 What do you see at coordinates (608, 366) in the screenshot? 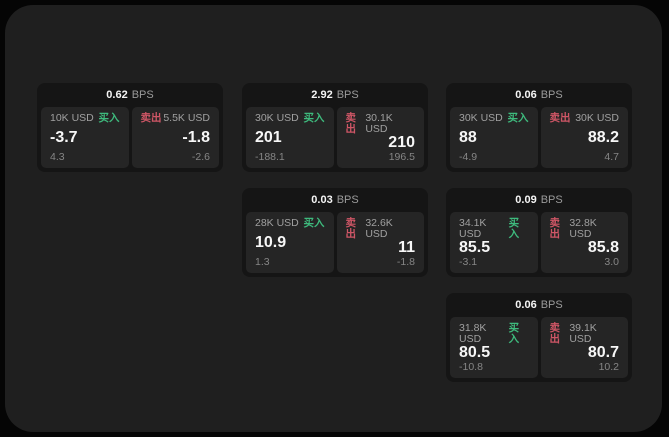
I see `sell-delta: 10.2` at bounding box center [608, 366].